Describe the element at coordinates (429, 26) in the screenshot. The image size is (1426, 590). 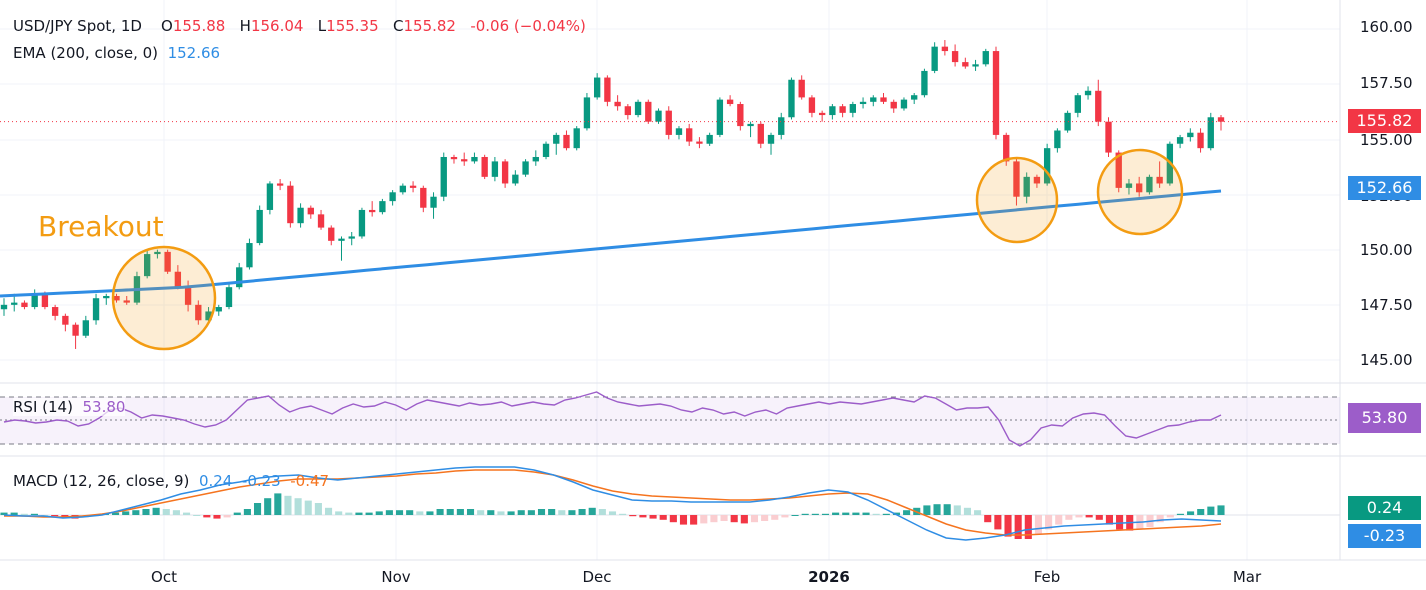
I see `close-value: 155.82` at that location.